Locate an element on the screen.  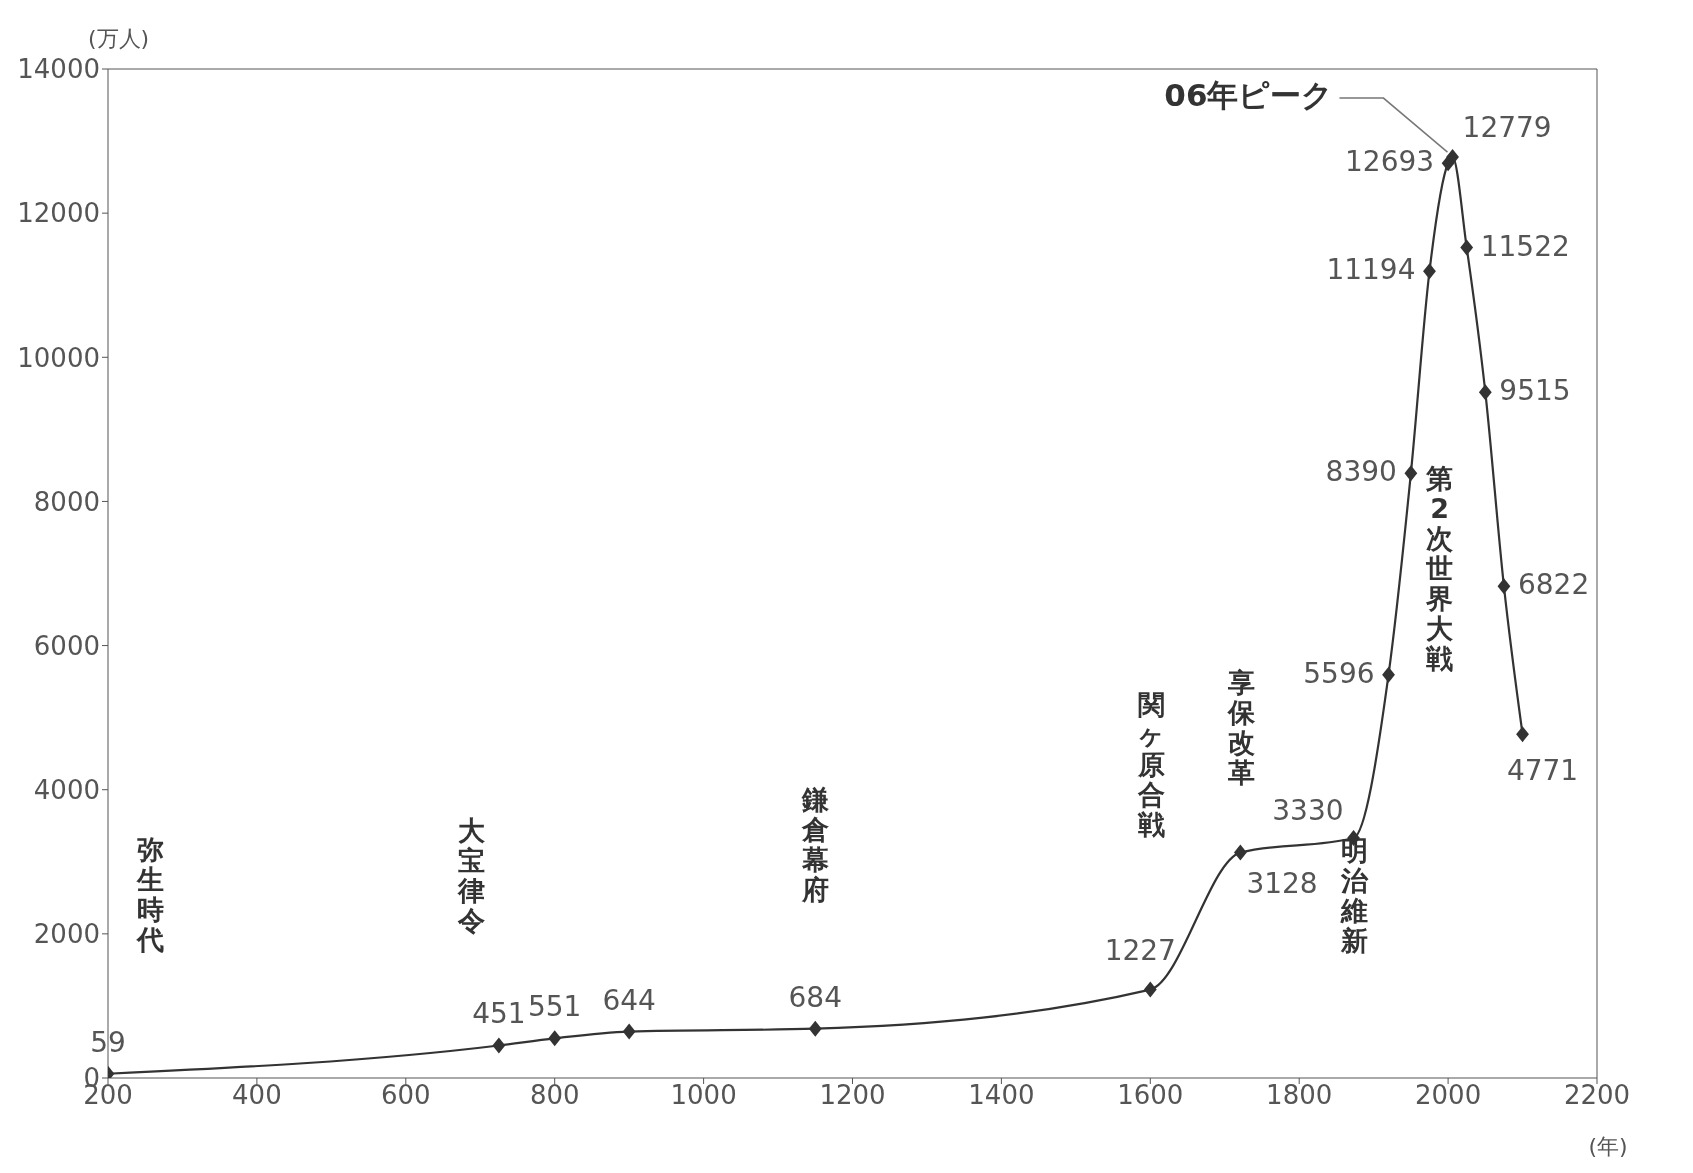
data-label: 9515 is located at coordinates (1535, 391).